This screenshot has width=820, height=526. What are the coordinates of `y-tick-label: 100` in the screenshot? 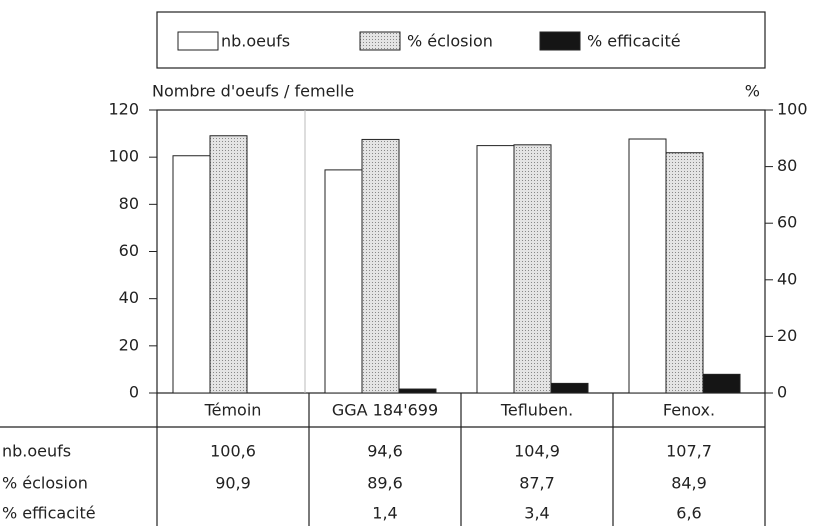 It's located at (123, 156).